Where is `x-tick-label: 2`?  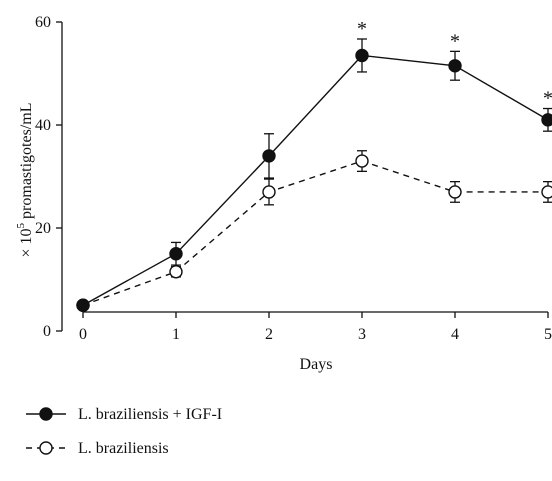
x-tick-label: 2 is located at coordinates (269, 334).